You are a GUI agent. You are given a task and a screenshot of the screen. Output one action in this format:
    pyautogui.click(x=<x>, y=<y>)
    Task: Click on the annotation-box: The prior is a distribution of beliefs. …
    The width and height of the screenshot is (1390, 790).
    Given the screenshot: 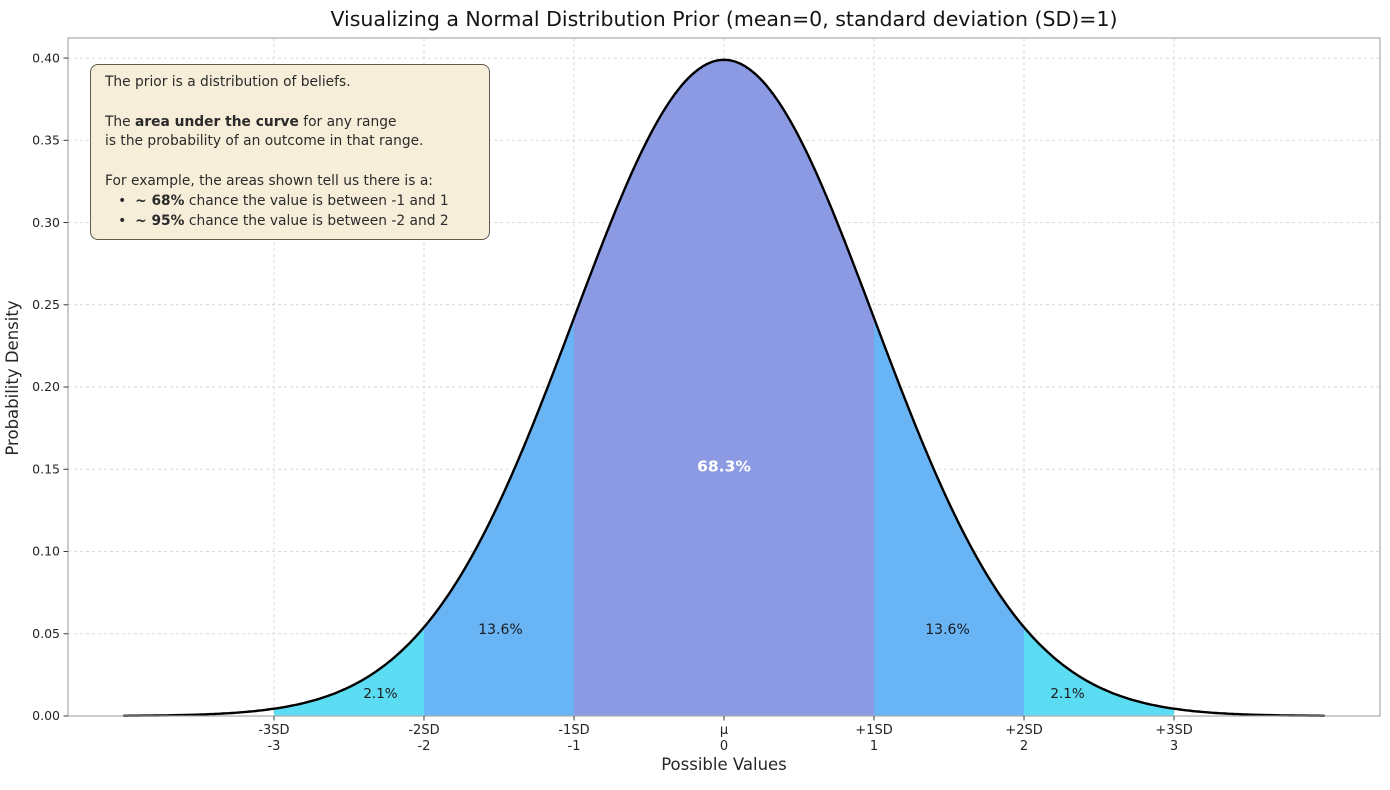 What is the action you would take?
    pyautogui.click(x=290, y=152)
    